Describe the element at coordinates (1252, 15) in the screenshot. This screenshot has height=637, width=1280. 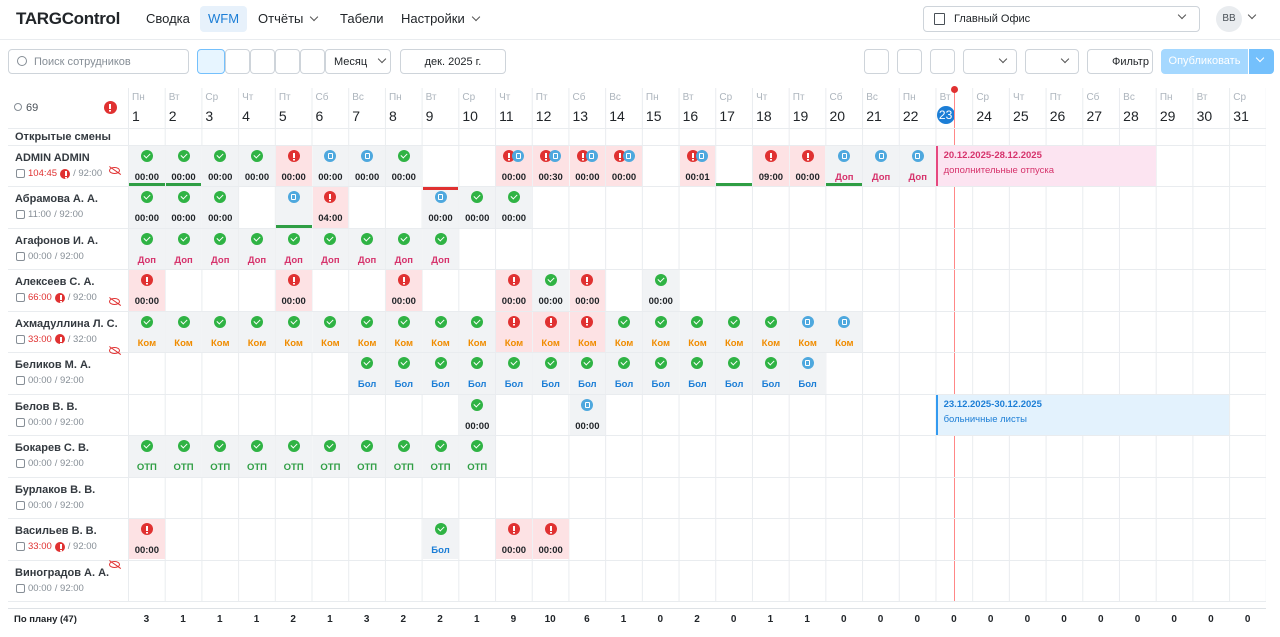
I see `chevron` at that location.